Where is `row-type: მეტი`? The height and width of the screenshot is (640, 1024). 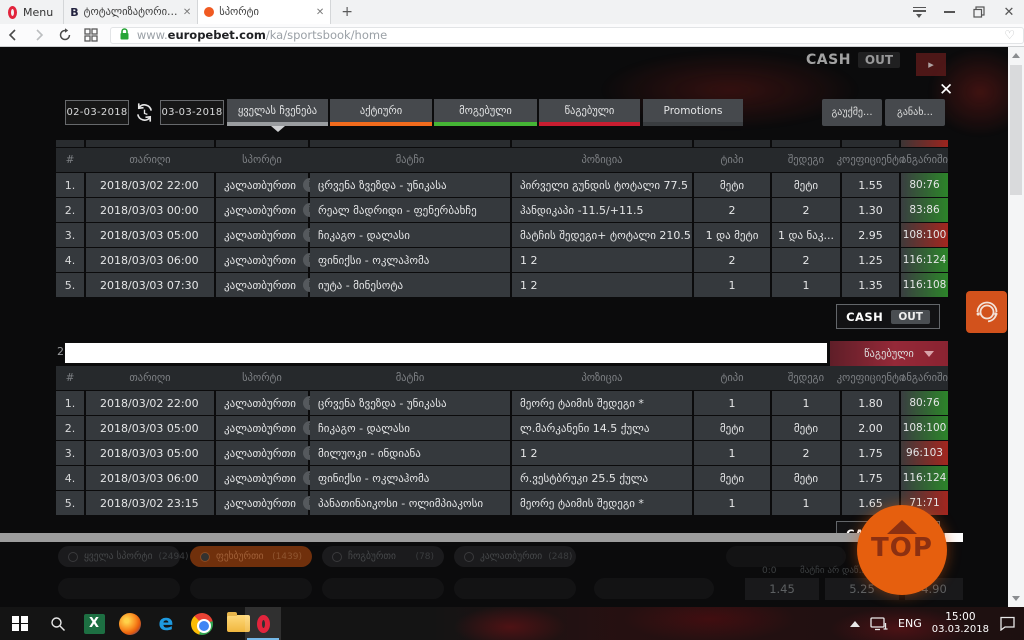 row-type: მეტი is located at coordinates (732, 478).